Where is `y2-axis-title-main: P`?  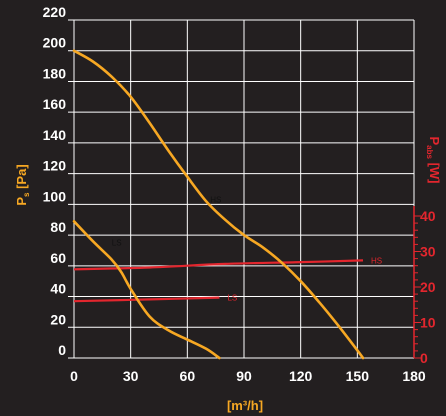 y2-axis-title-main: P is located at coordinates (434, 140).